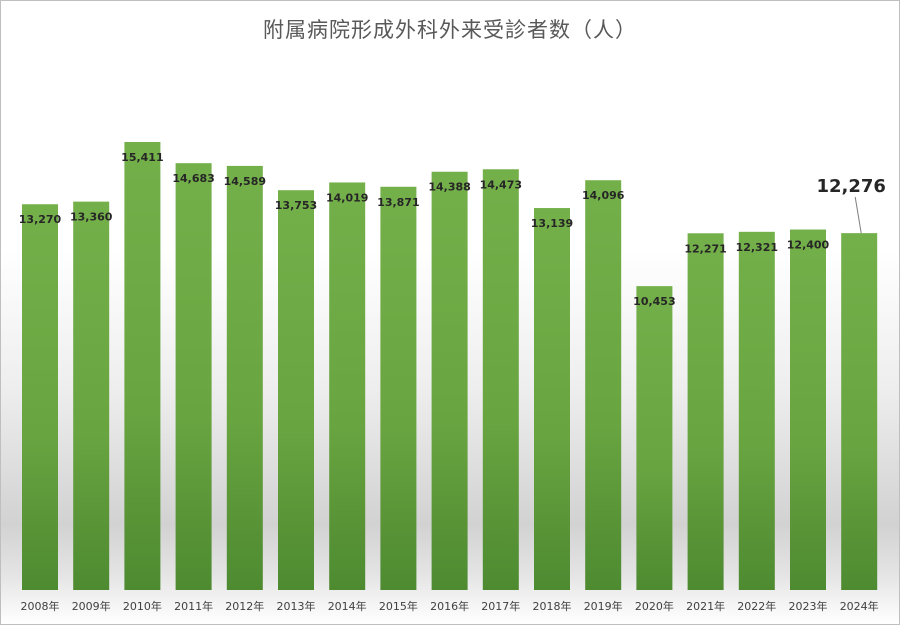 This screenshot has height=625, width=900. What do you see at coordinates (245, 181) in the screenshot?
I see `value-label: 14,589` at bounding box center [245, 181].